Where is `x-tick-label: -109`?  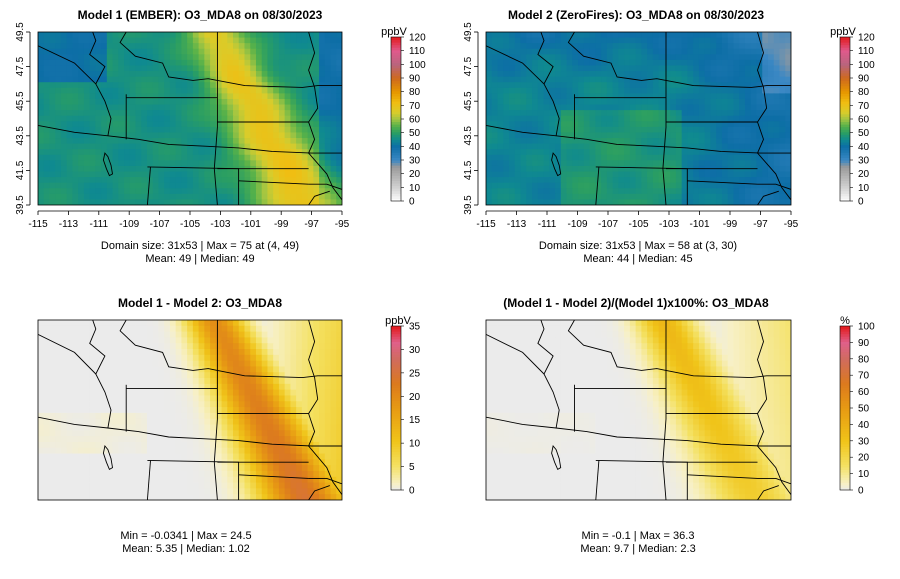
x-tick-label: -109 is located at coordinates (129, 224).